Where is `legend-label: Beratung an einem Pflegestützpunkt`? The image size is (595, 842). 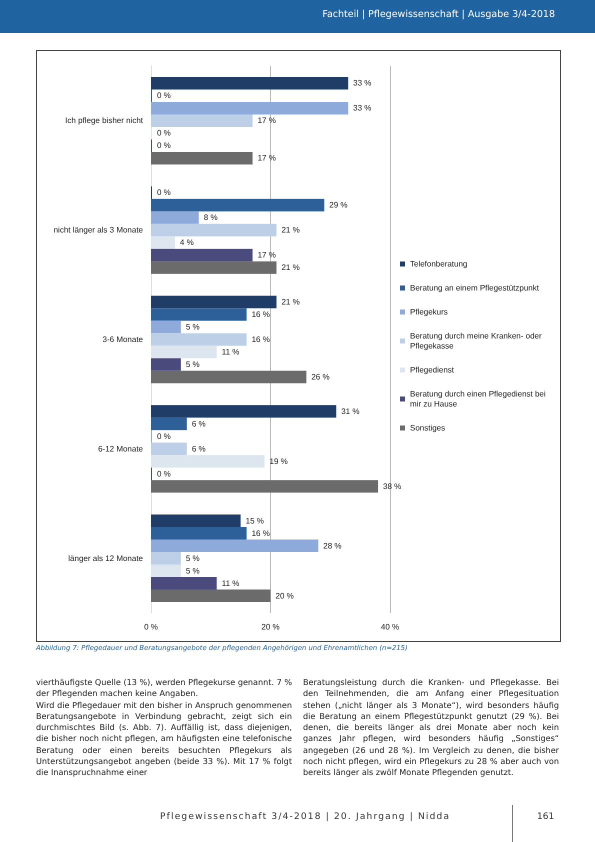 legend-label: Beratung an einem Pflegestützpunkt is located at coordinates (475, 288).